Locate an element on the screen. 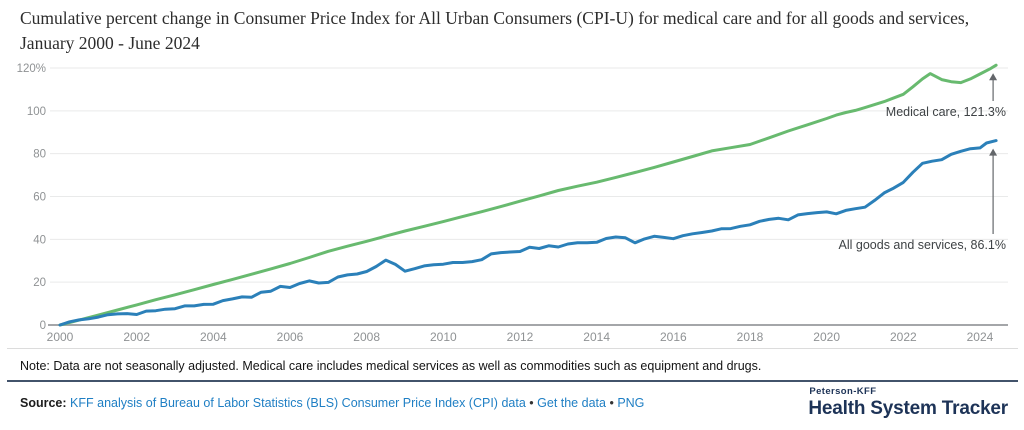 Image resolution: width=1024 pixels, height=430 pixels. x-tick-label: 2020 is located at coordinates (826, 337).